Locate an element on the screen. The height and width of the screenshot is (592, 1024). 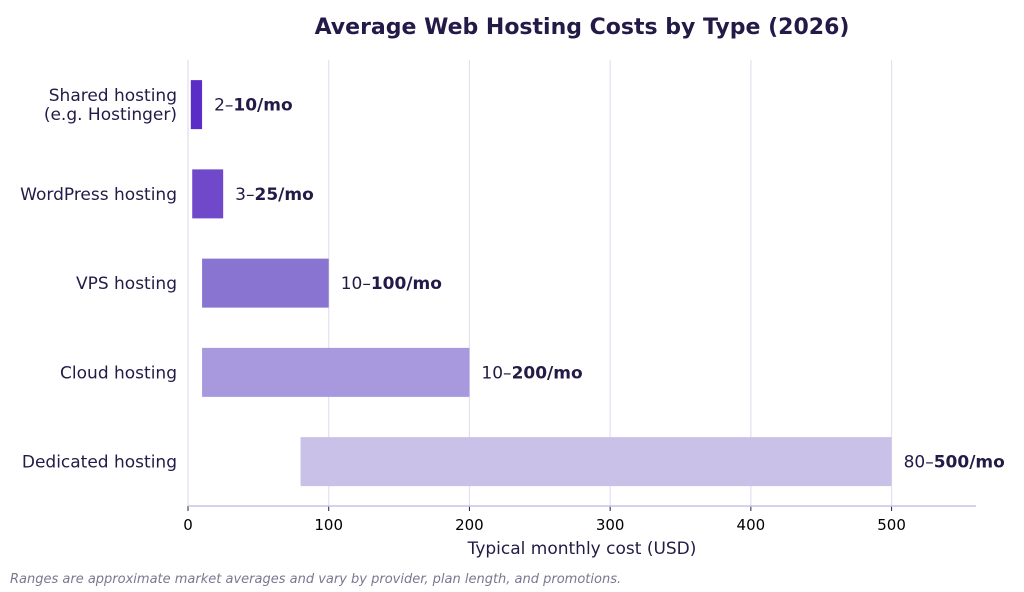
category-label: Dedicated hosting is located at coordinates (99, 463).